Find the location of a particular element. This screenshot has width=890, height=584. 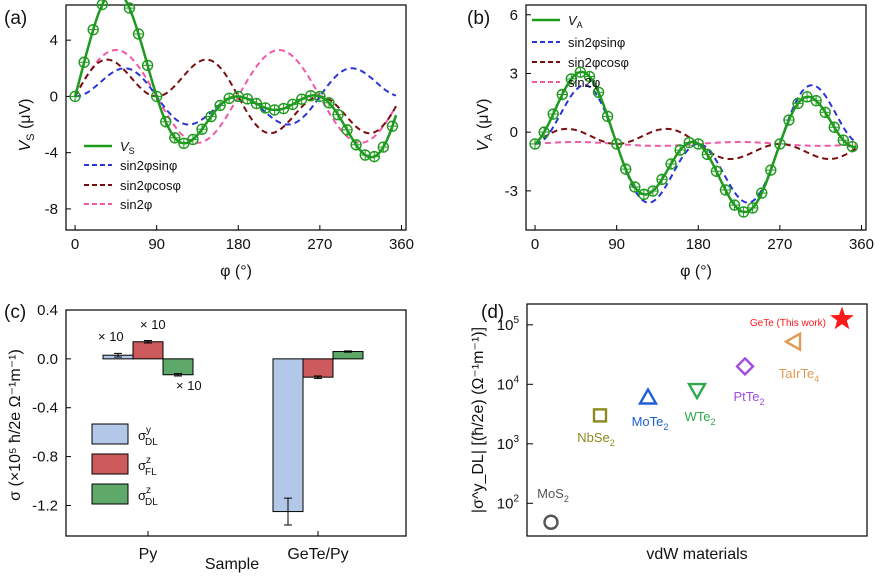

panel-d-ytick-label: 10³ is located at coordinates (508, 443).